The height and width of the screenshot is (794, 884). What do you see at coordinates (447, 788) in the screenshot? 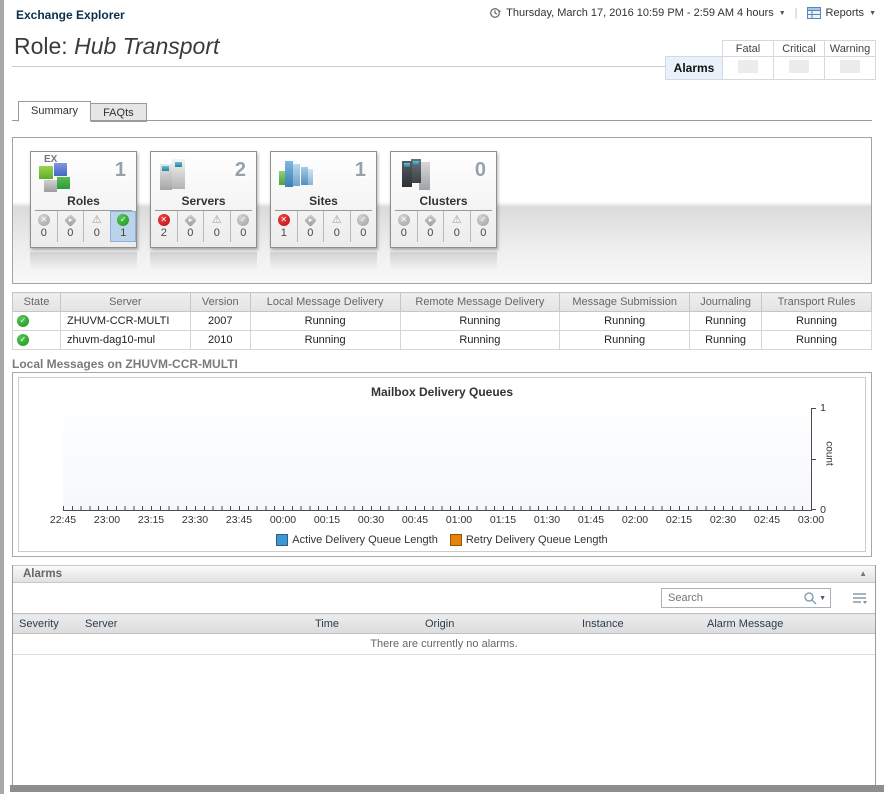
I see `bottom-edge-bar` at bounding box center [447, 788].